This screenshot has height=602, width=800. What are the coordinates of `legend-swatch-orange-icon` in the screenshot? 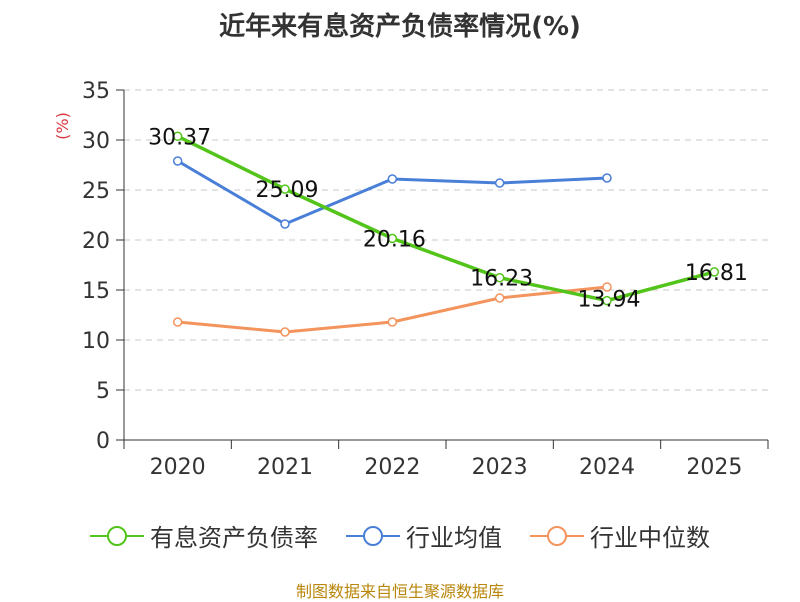 It's located at (557, 535).